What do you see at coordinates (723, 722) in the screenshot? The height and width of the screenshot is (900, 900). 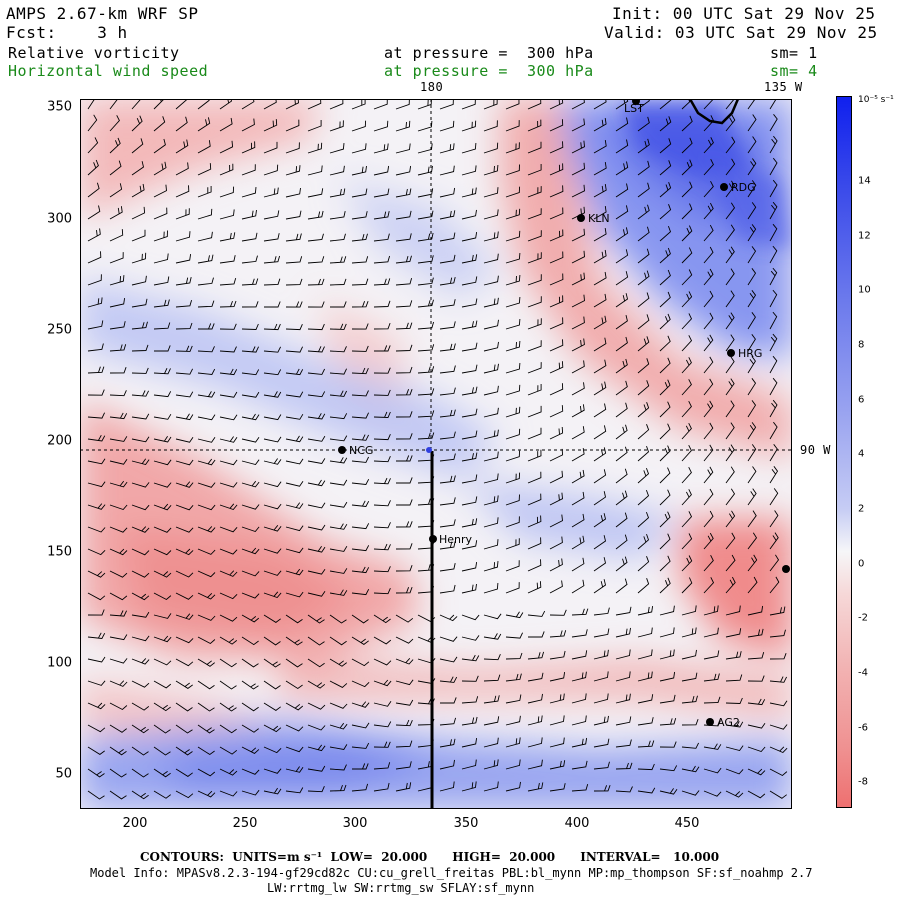 I see `station-AG2: AG2` at bounding box center [723, 722].